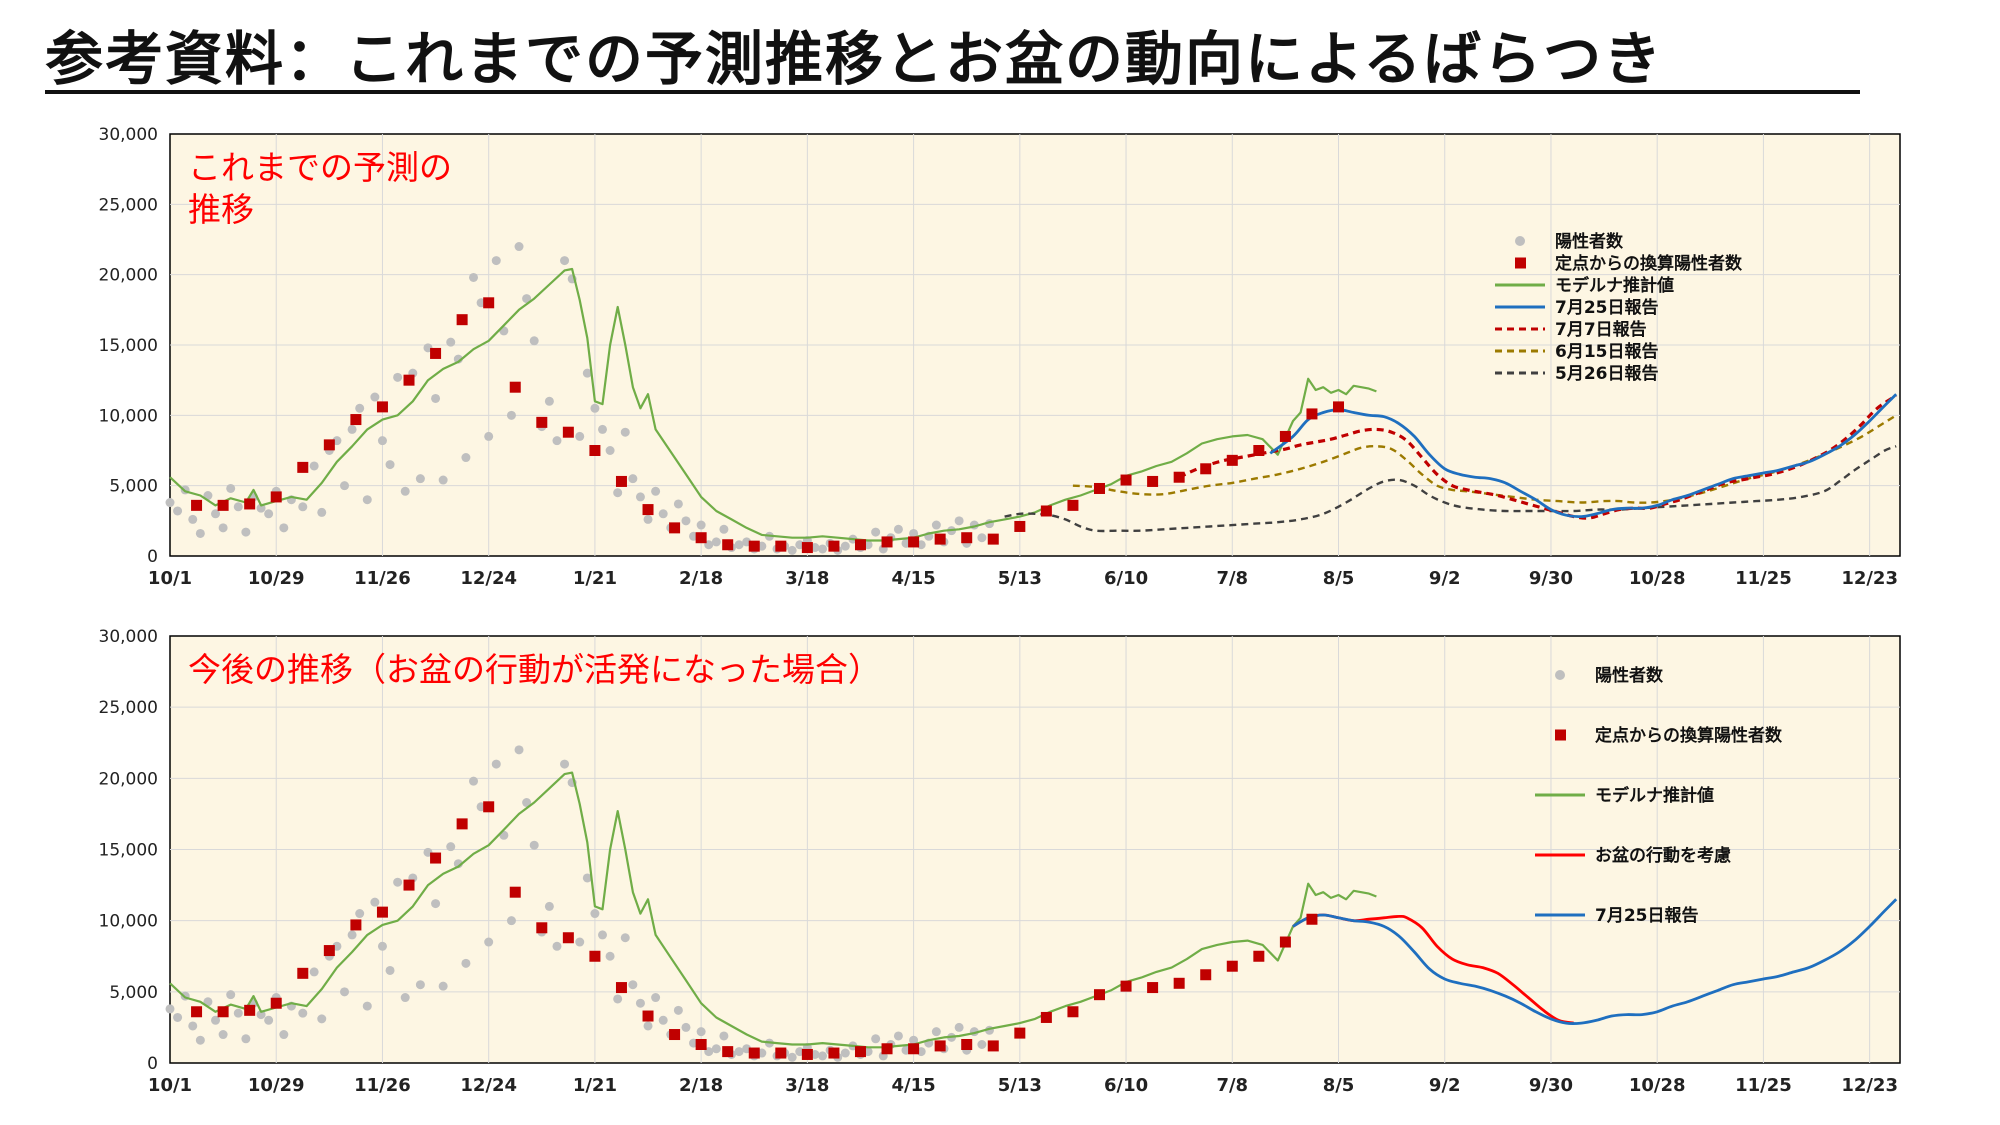  What do you see at coordinates (221, 209) in the screenshot?
I see `chart-annotation: 推移` at bounding box center [221, 209].